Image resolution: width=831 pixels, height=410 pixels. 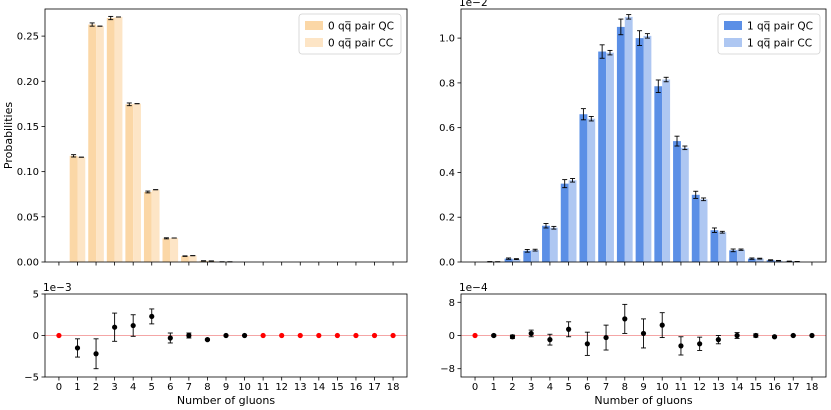 What do you see at coordinates (314, 25) in the screenshot?
I see `legend-swatch-qc` at bounding box center [314, 25].